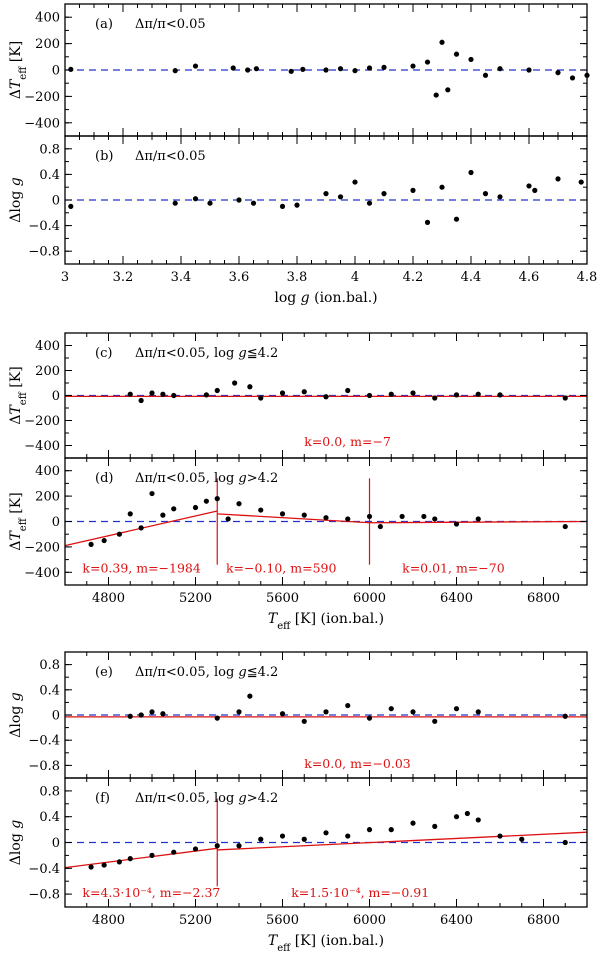 The image size is (600, 960). I want to click on panel-condition: Δπ/π<0.05, so click(170, 156).